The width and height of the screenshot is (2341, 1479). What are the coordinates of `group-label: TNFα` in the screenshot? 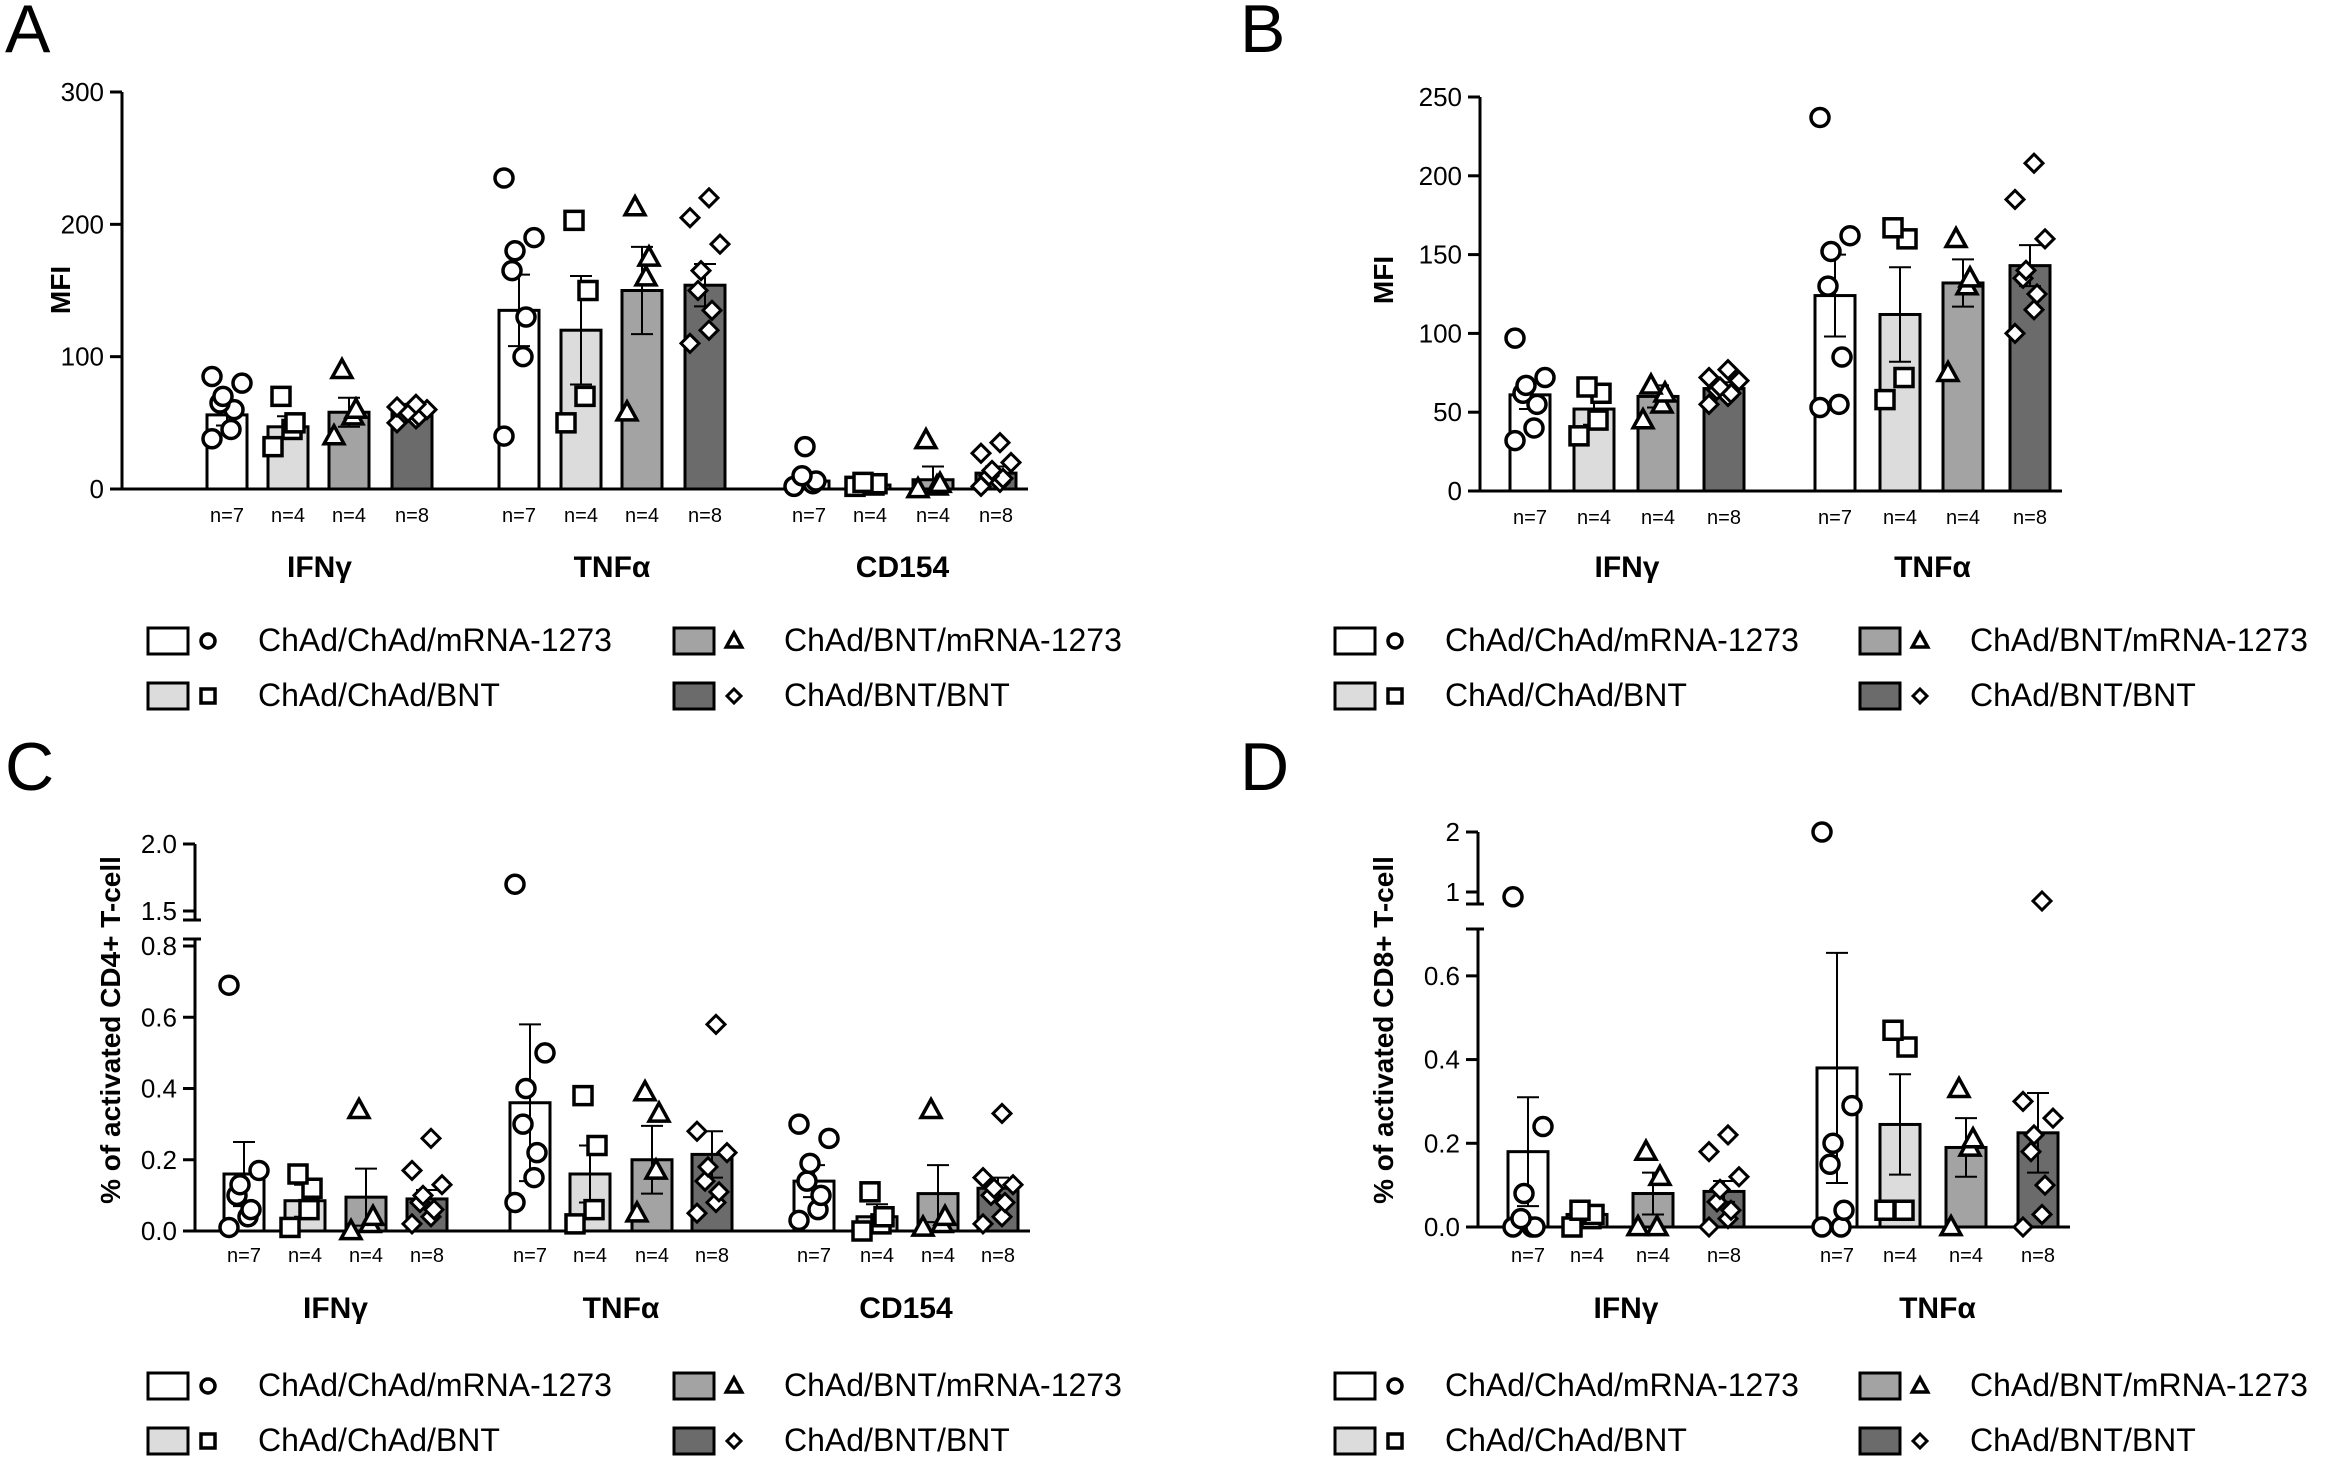 It's located at (612, 567).